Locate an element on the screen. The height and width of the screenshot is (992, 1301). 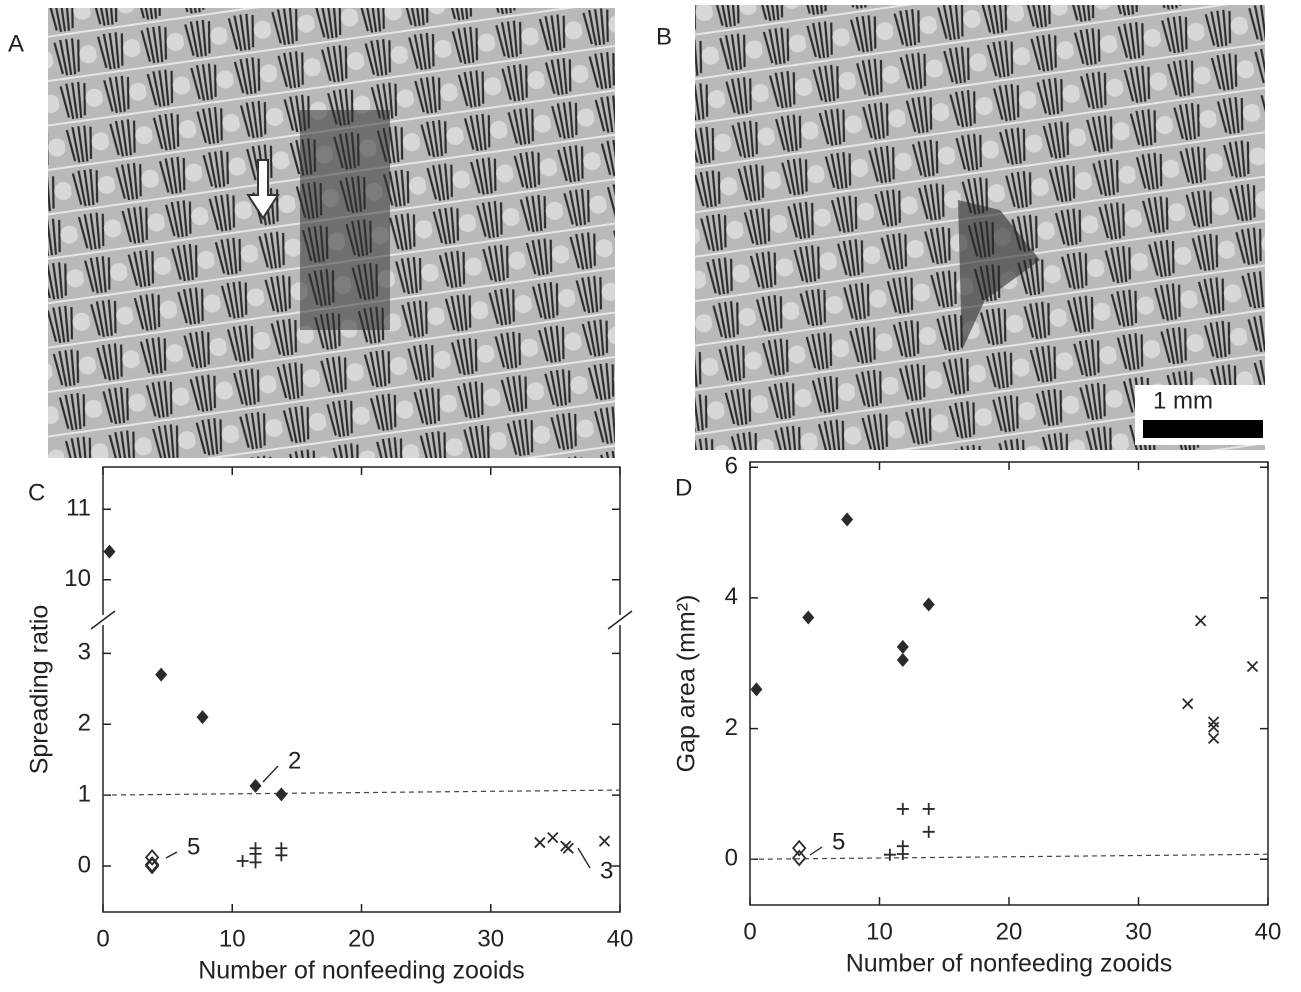
y-tick-label: 3 is located at coordinates (84, 652).